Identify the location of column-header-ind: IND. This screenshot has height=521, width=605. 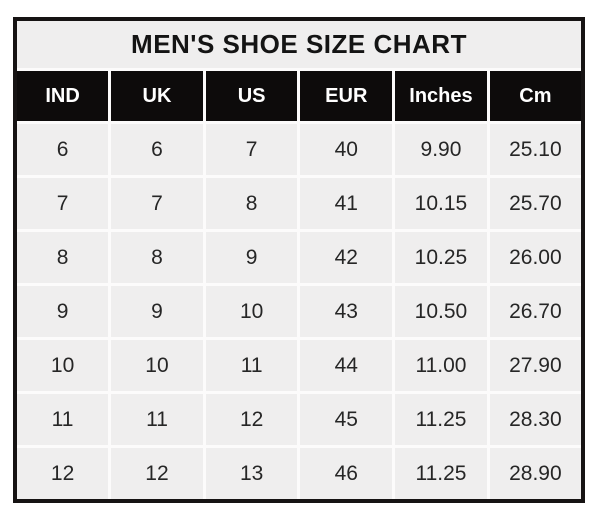
(62, 96).